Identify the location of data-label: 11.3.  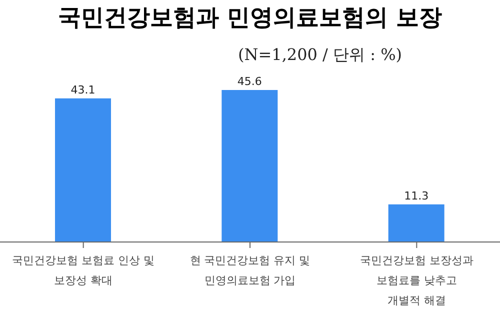
(416, 195).